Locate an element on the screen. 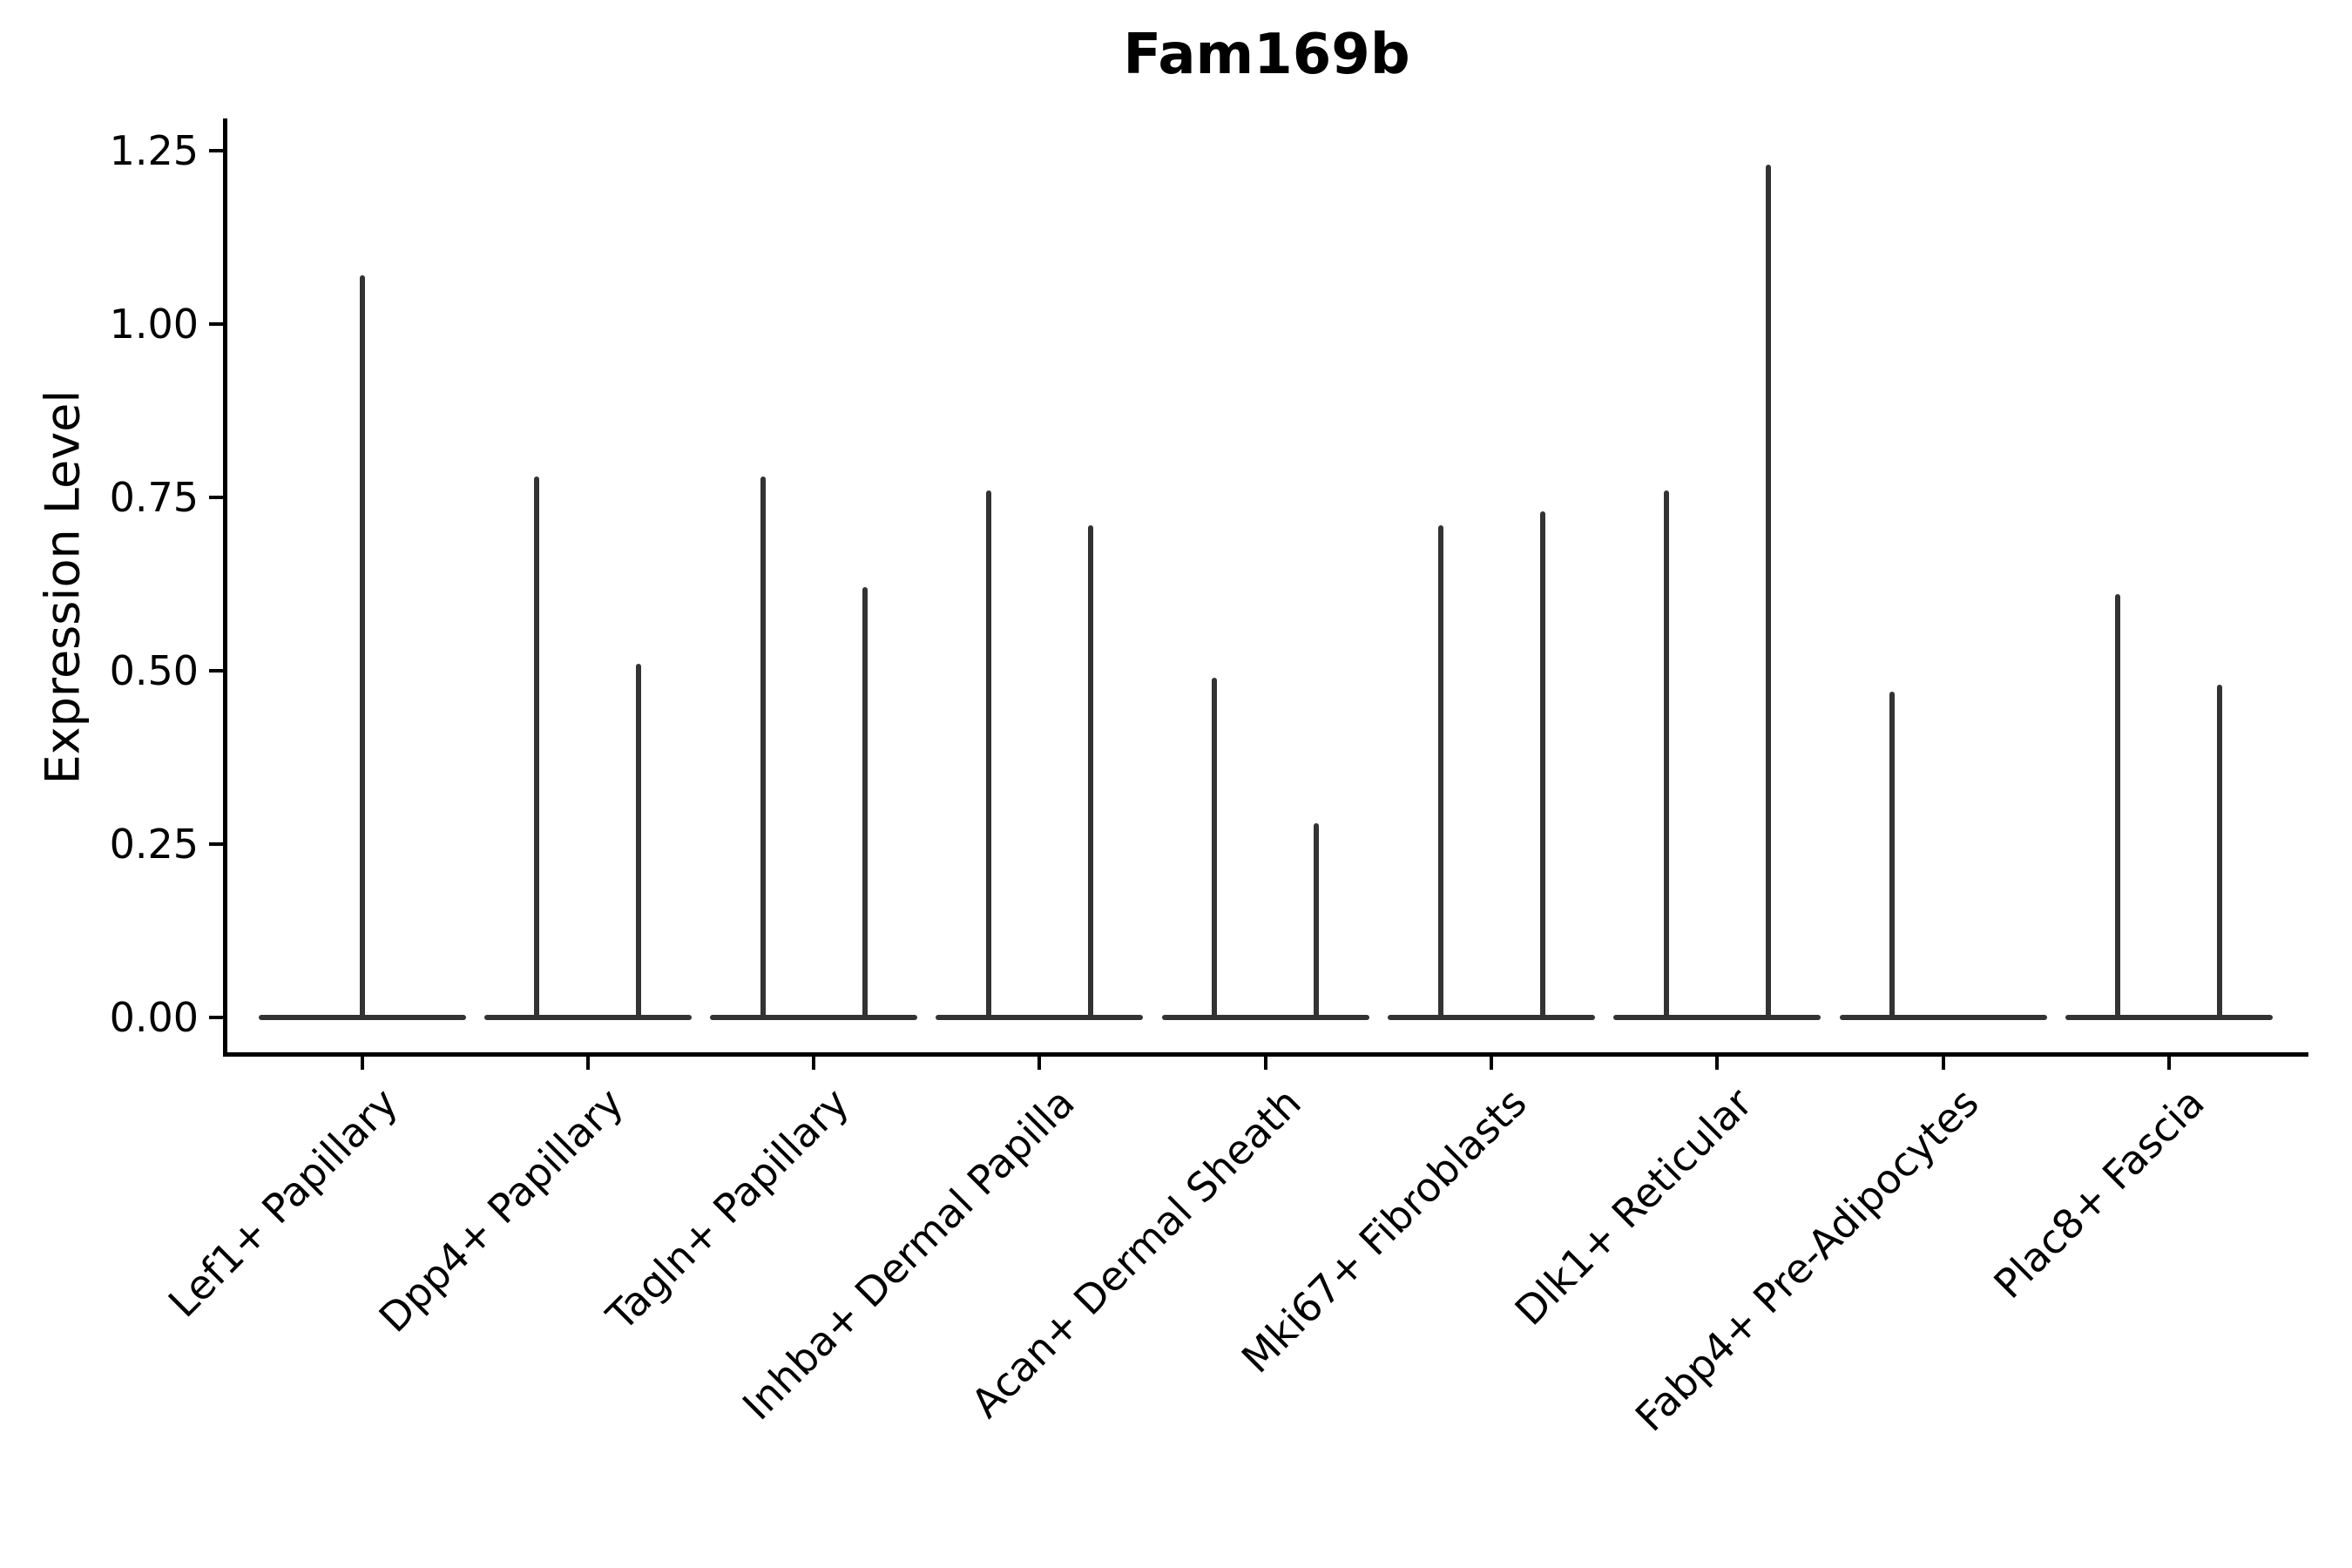 The image size is (2352, 1568). x-tick-label: Tagln+ Papillary is located at coordinates (727, 1209).